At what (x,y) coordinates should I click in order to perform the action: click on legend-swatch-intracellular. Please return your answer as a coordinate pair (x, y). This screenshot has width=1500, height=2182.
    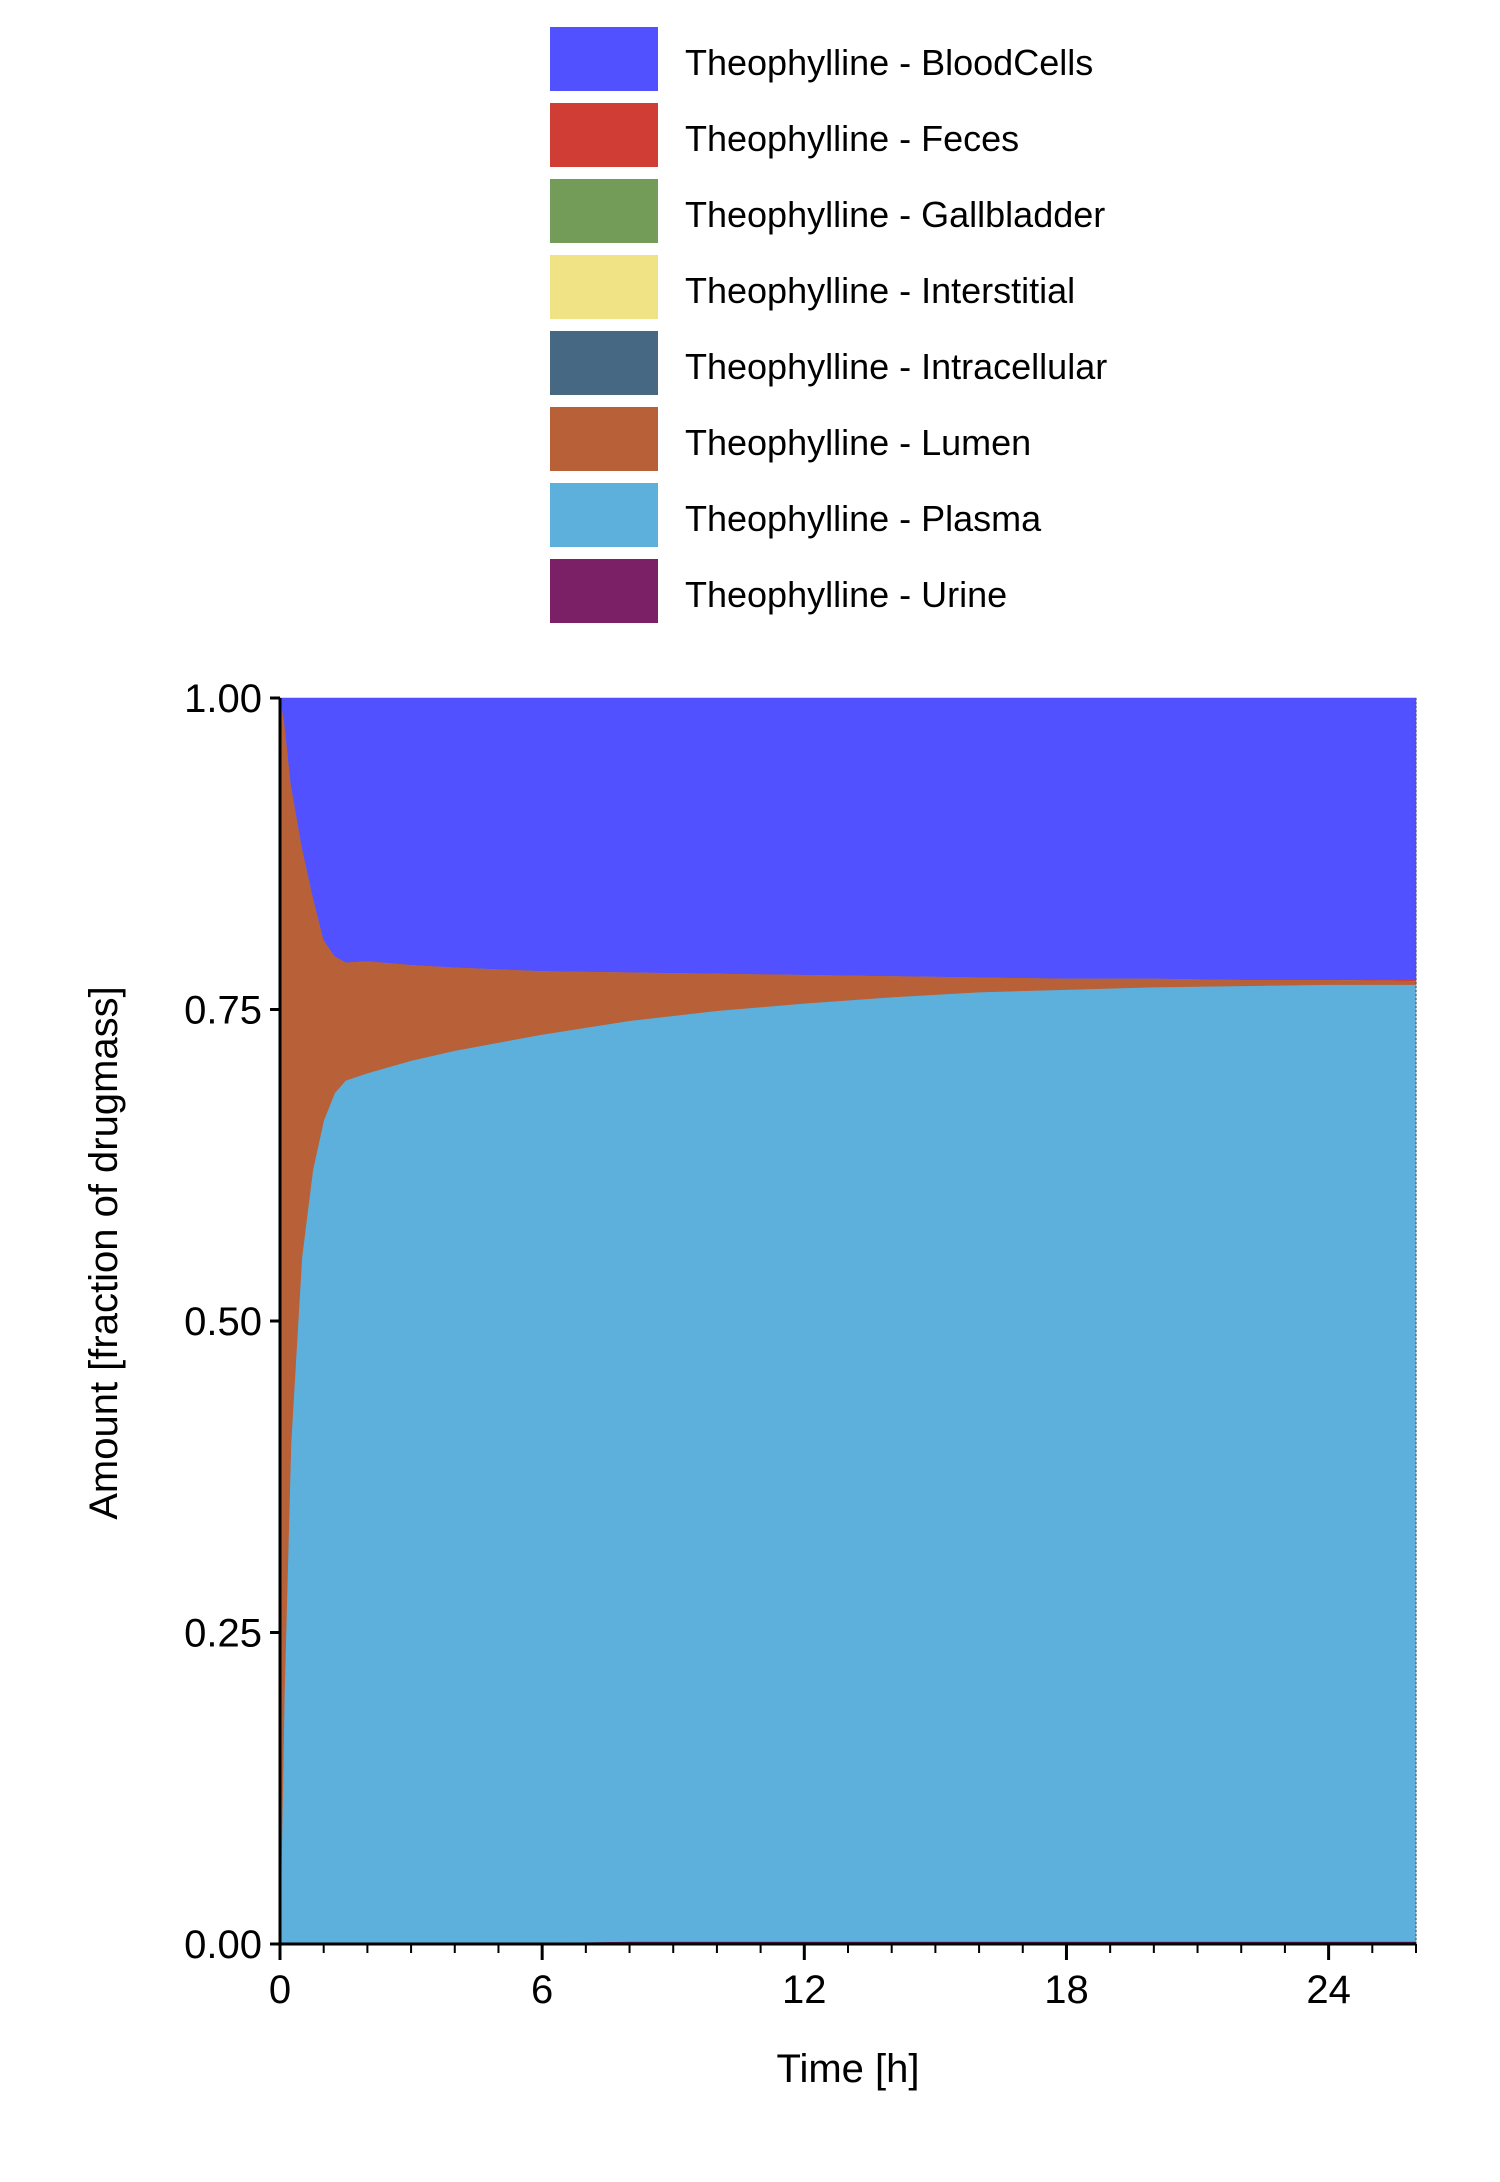
    Looking at the image, I should click on (604, 363).